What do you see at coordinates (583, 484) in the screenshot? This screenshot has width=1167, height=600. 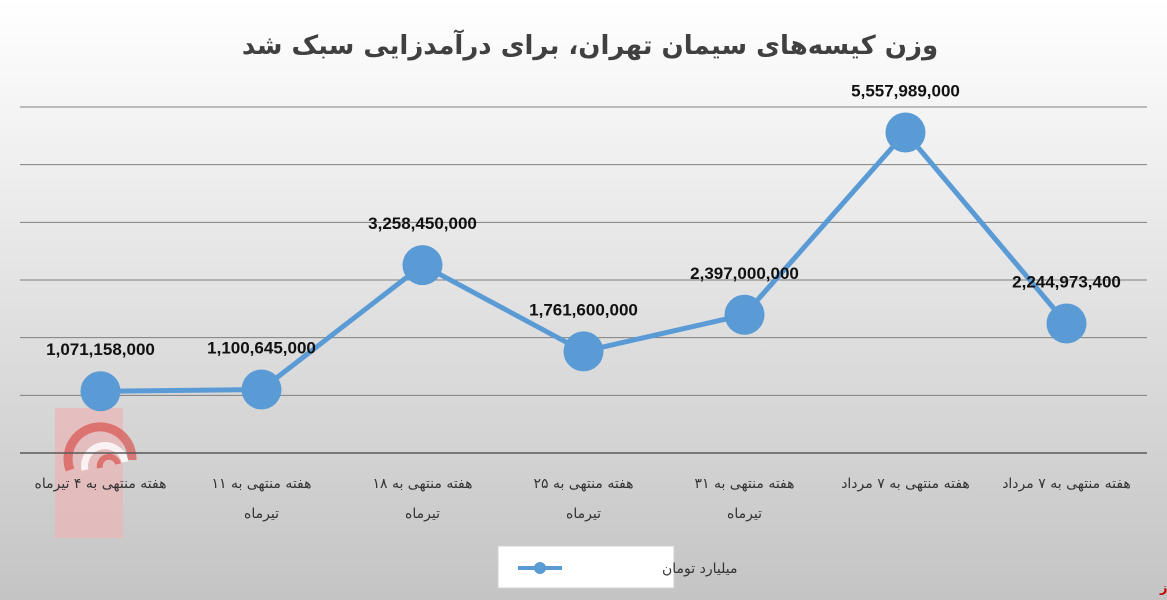 I see `x-tick-label: هفته منتهی به ۲۵` at bounding box center [583, 484].